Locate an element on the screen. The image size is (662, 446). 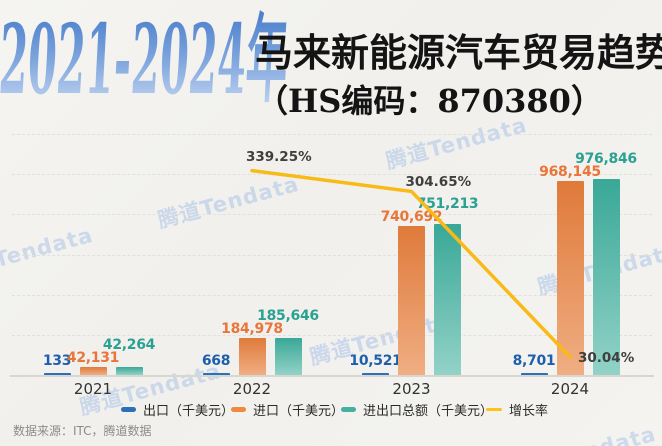
x-axis-label-2022: 2022 is located at coordinates (252, 389).